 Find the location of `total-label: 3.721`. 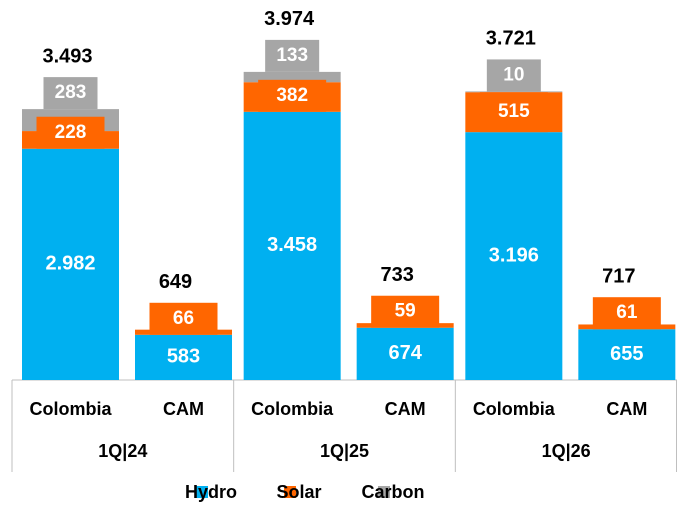

total-label: 3.721 is located at coordinates (511, 39).